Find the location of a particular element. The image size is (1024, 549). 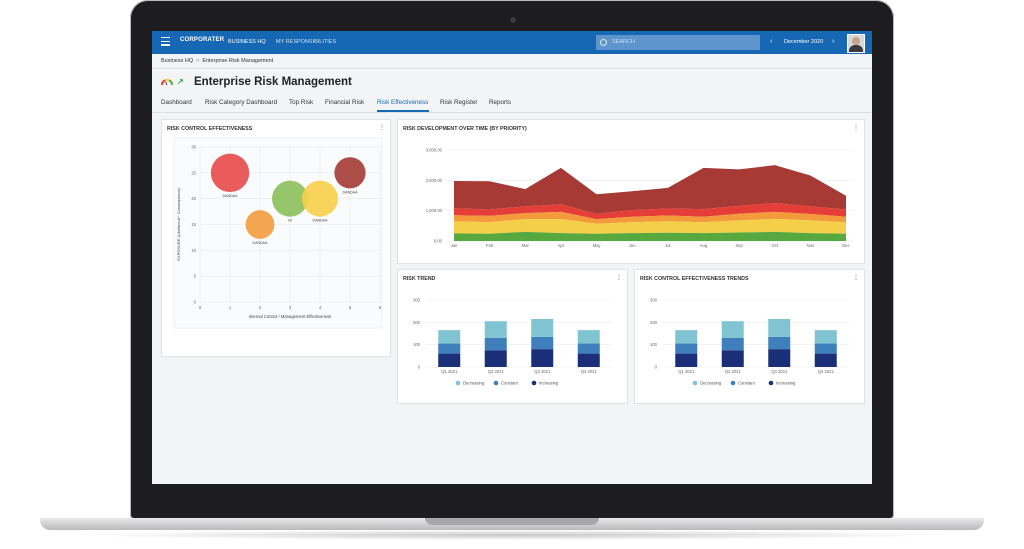

chevron-left-icon: ‹ is located at coordinates (771, 41).